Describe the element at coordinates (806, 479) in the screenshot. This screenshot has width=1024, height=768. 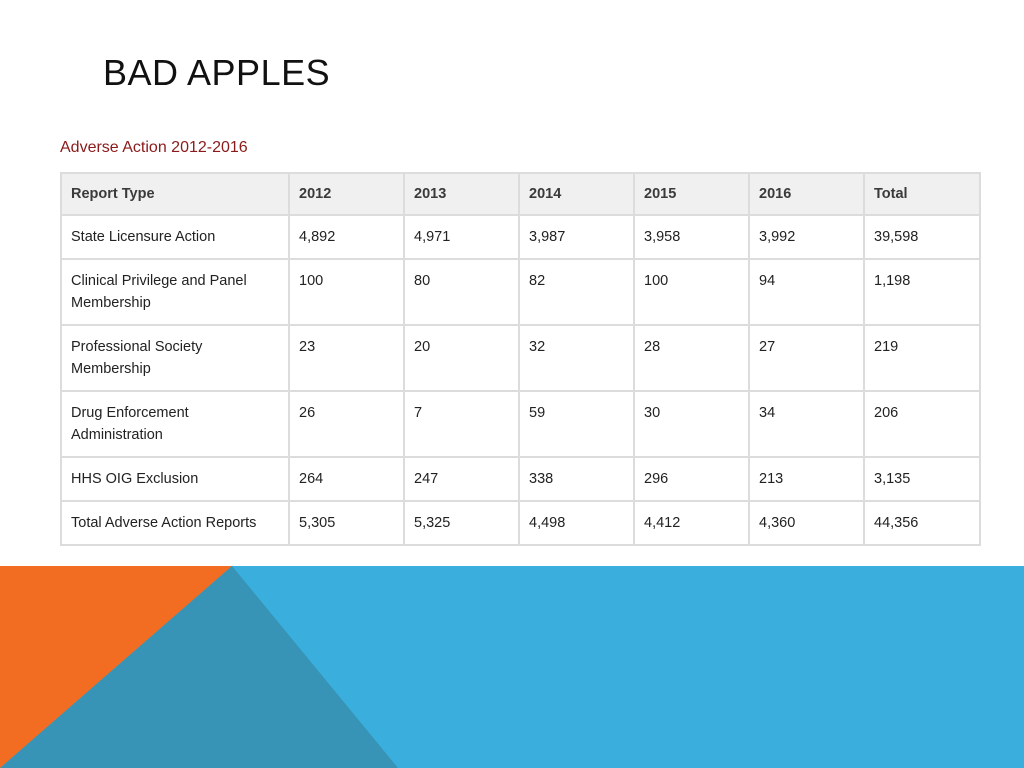
I see `table-cell: 213` at that location.